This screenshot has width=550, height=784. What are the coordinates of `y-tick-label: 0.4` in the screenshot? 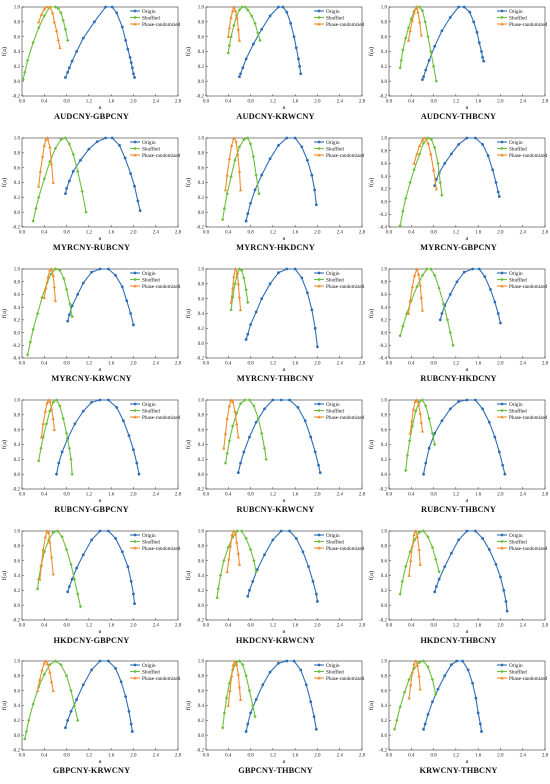 It's located at (384, 52).